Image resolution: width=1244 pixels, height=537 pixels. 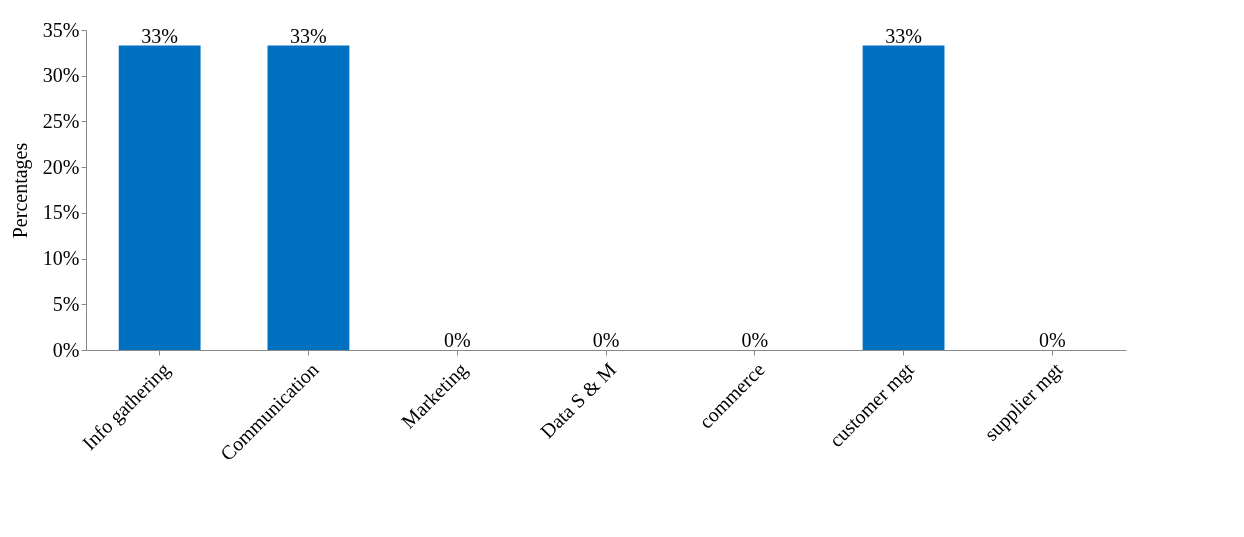 I want to click on x-tick-label: Data S & M, so click(x=578, y=400).